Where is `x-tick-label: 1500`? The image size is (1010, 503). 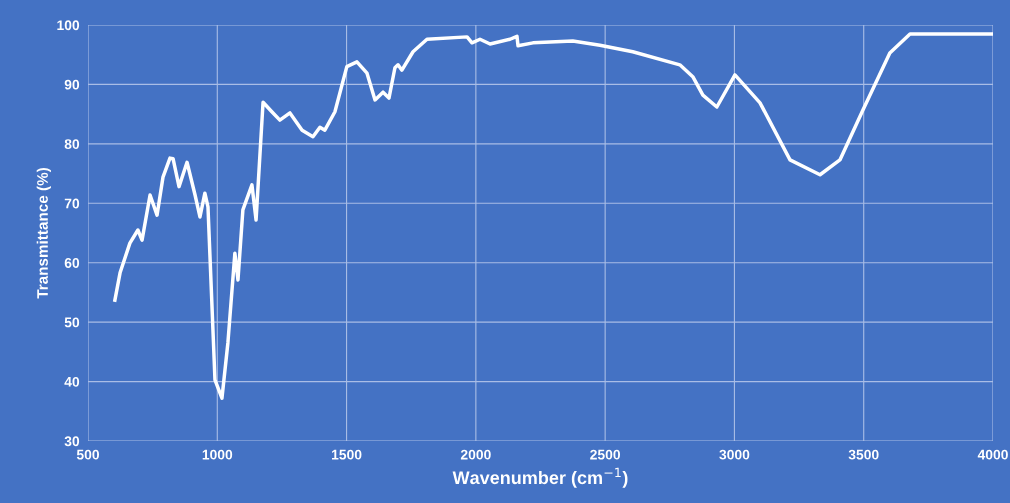 x-tick-label: 1500 is located at coordinates (347, 454).